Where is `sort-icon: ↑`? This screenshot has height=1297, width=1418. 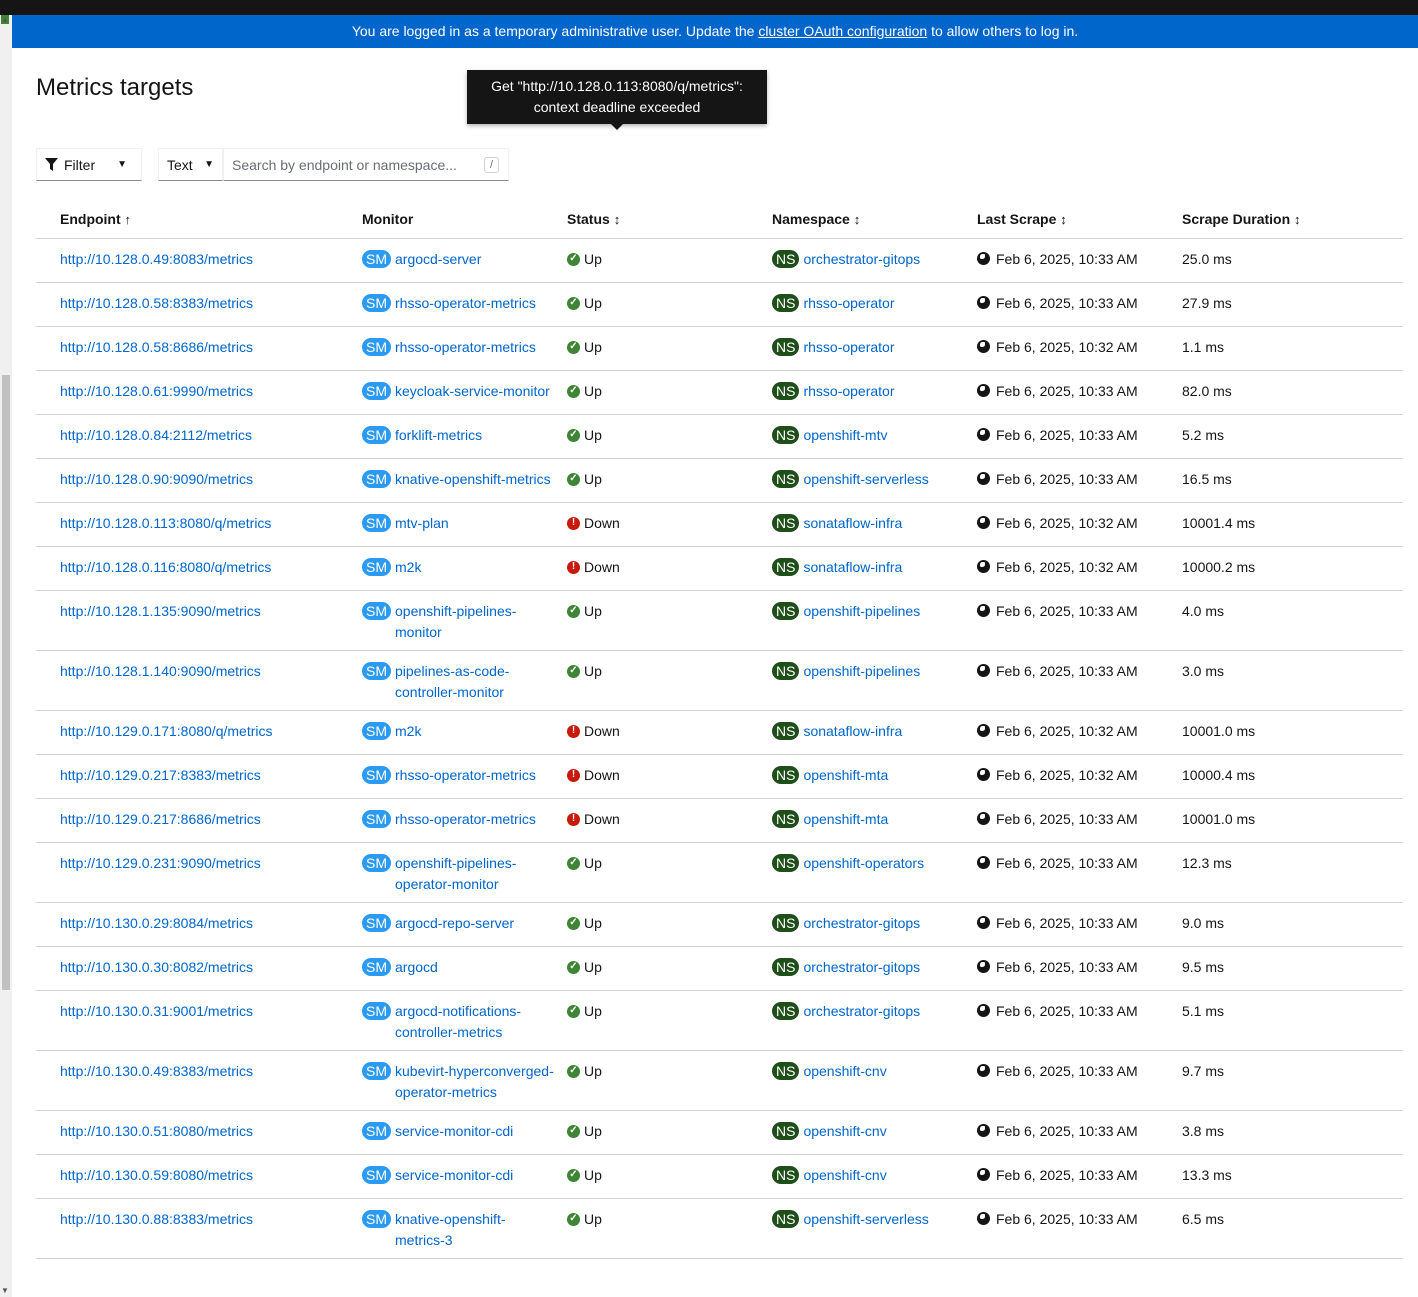
sort-icon: ↑ is located at coordinates (128, 219).